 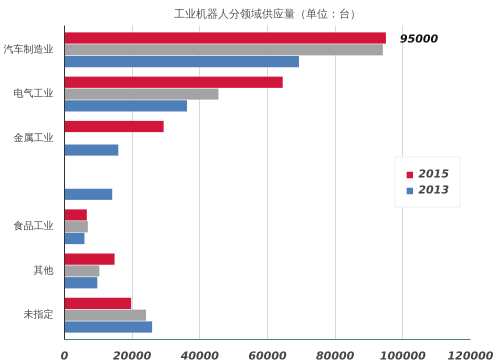 What do you see at coordinates (433, 174) in the screenshot?
I see `legend-label: 2015` at bounding box center [433, 174].